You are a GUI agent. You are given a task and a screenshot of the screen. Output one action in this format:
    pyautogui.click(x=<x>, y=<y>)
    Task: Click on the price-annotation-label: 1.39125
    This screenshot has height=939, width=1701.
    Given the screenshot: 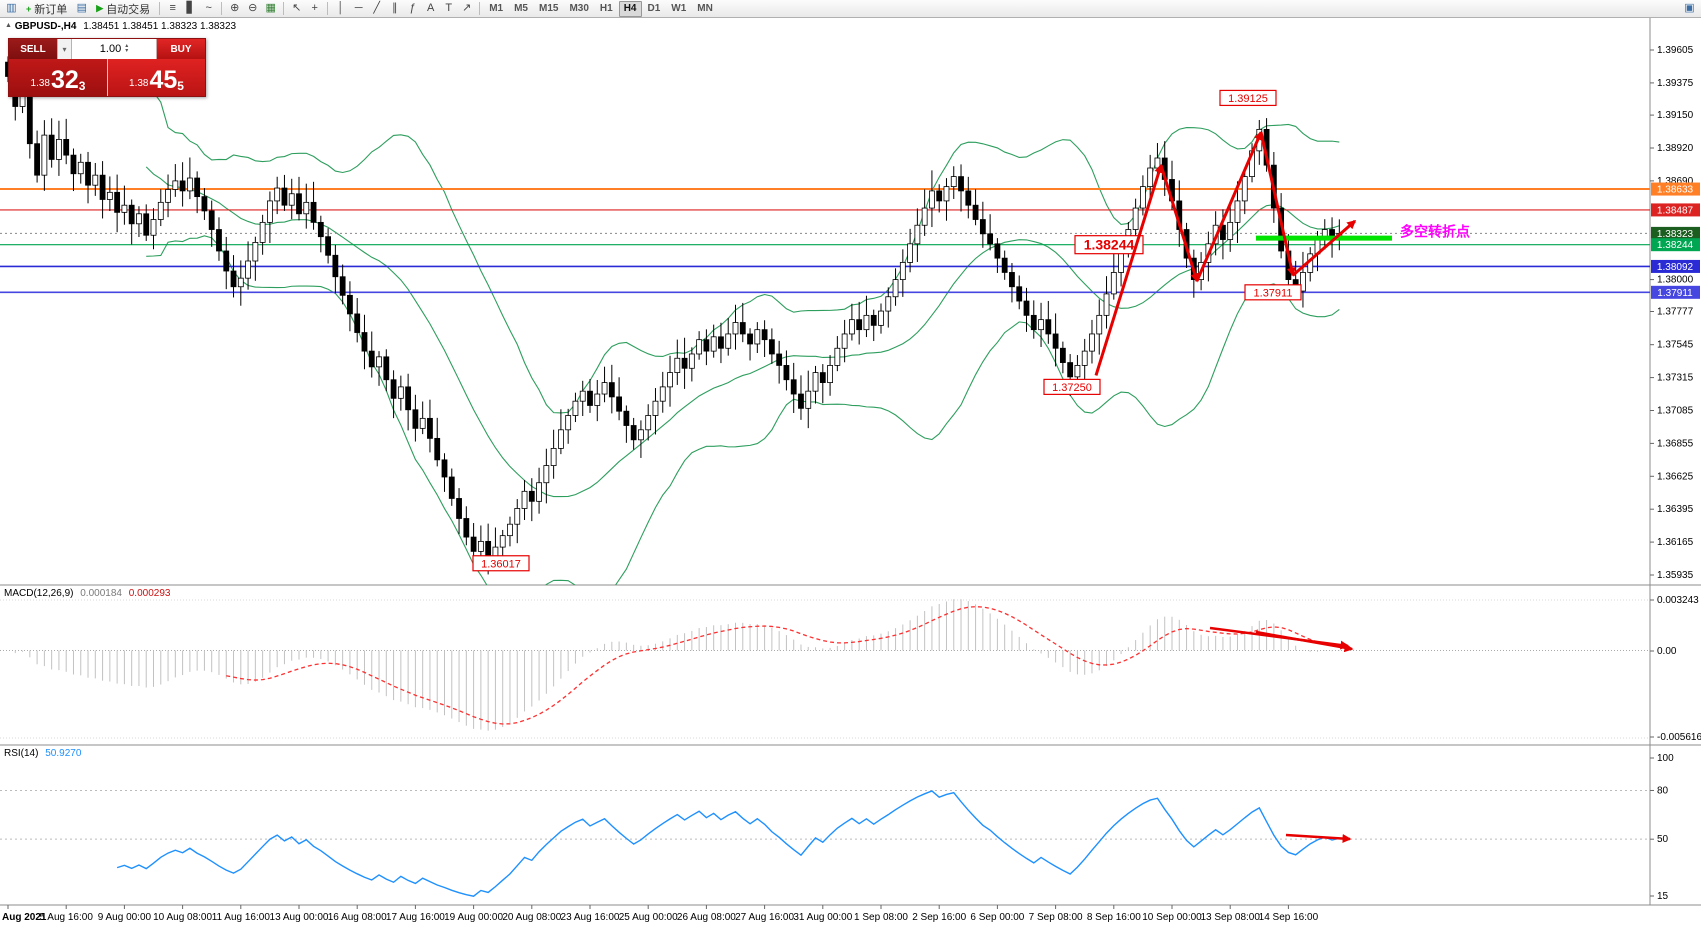 What is the action you would take?
    pyautogui.click(x=1248, y=99)
    